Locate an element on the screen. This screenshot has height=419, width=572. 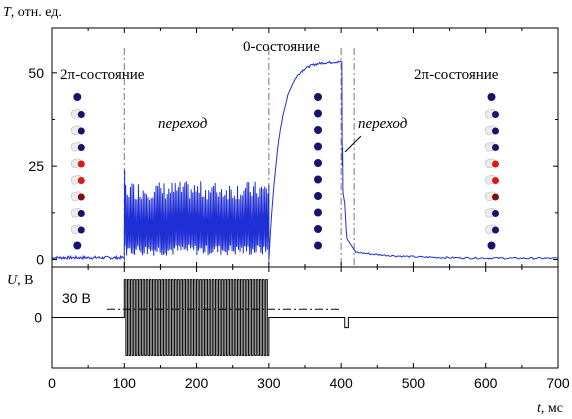
x-tick-label: 500 is located at coordinates (414, 383).